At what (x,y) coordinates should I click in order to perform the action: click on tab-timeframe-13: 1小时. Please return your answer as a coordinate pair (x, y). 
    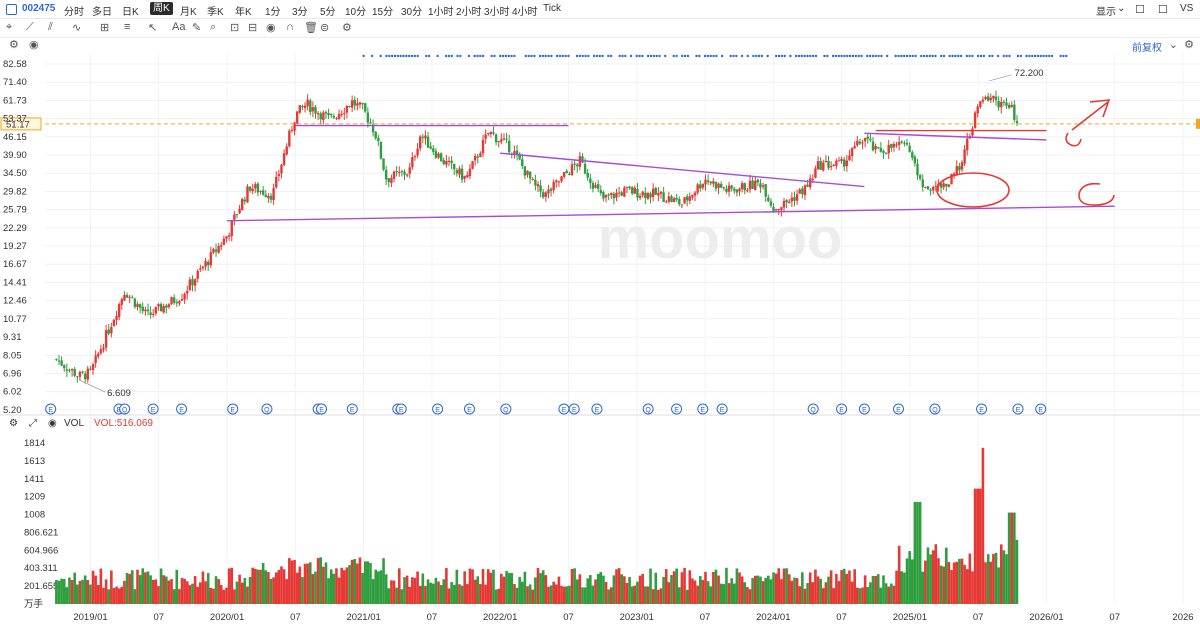
    Looking at the image, I should click on (441, 12).